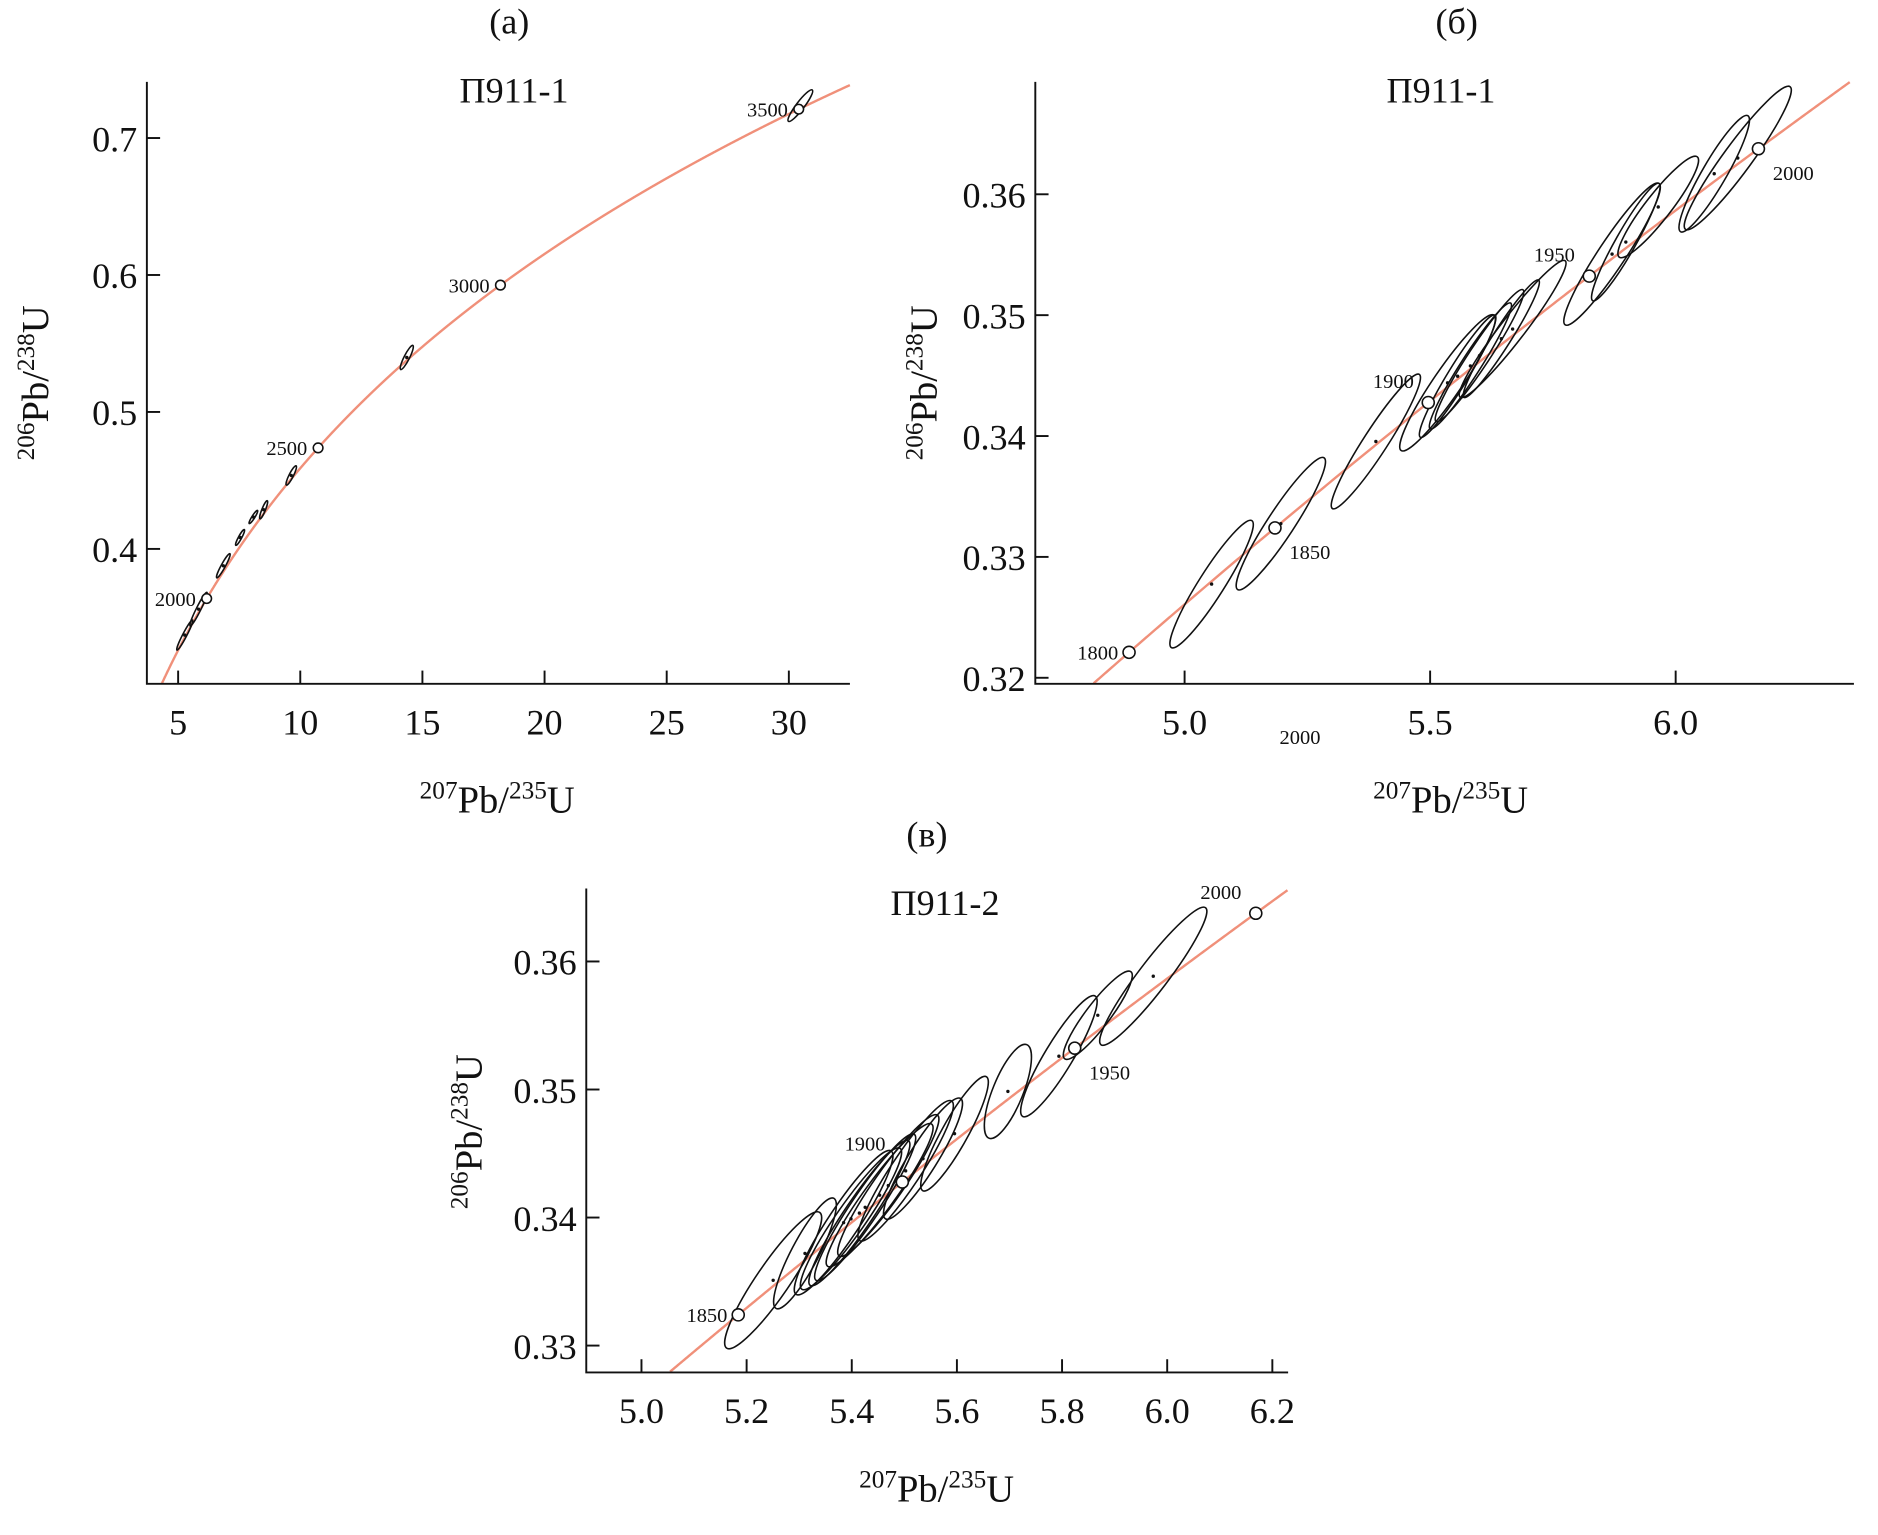 This screenshot has width=1878, height=1535. I want to click on age-label: 2000, so click(1793, 174).